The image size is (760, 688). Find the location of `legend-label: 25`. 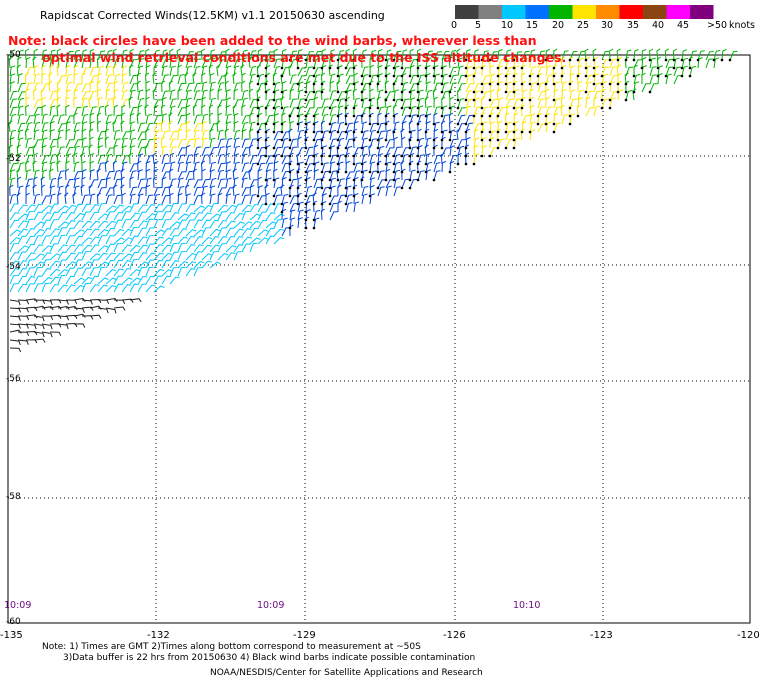

legend-label: 25 is located at coordinates (583, 25).